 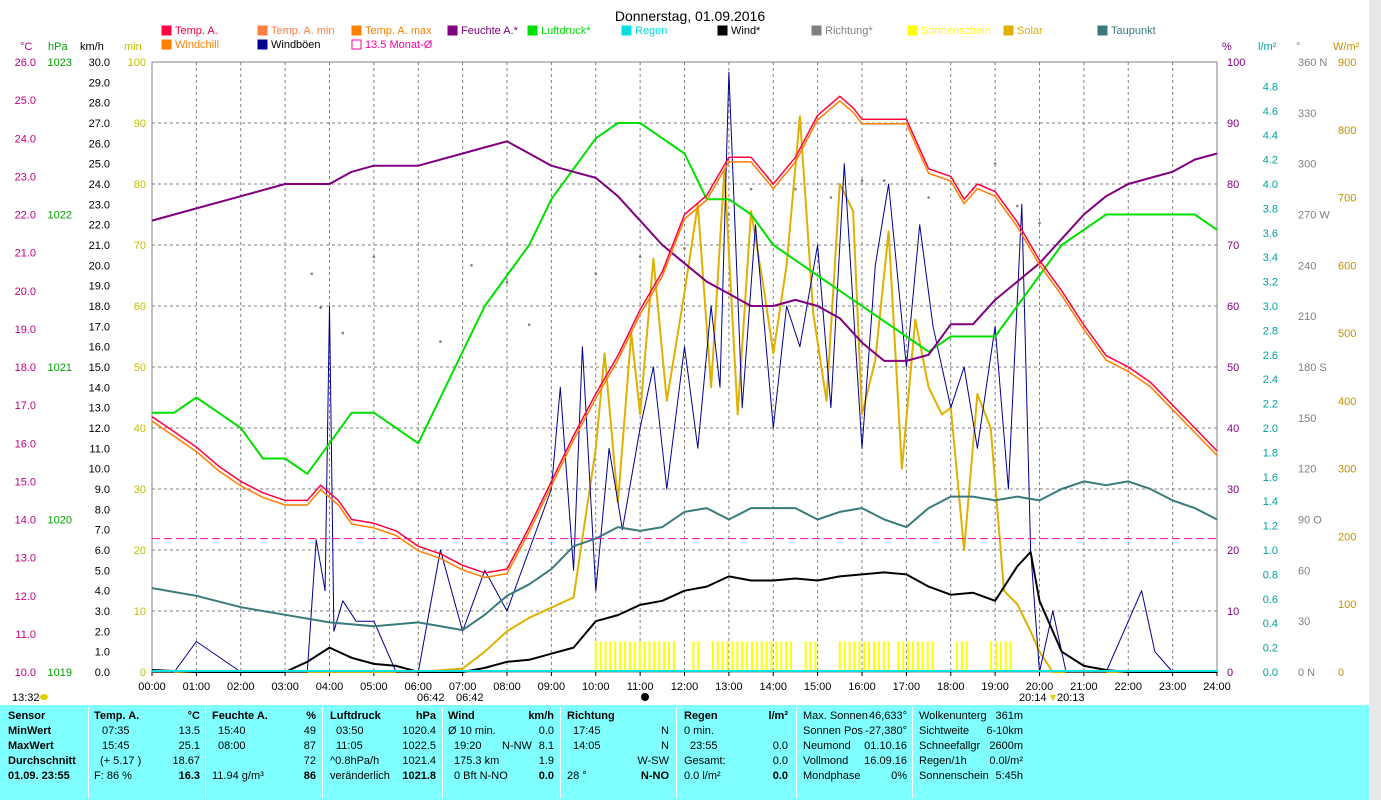 What do you see at coordinates (1270, 356) in the screenshot?
I see `y-tick-rain: 2.6` at bounding box center [1270, 356].